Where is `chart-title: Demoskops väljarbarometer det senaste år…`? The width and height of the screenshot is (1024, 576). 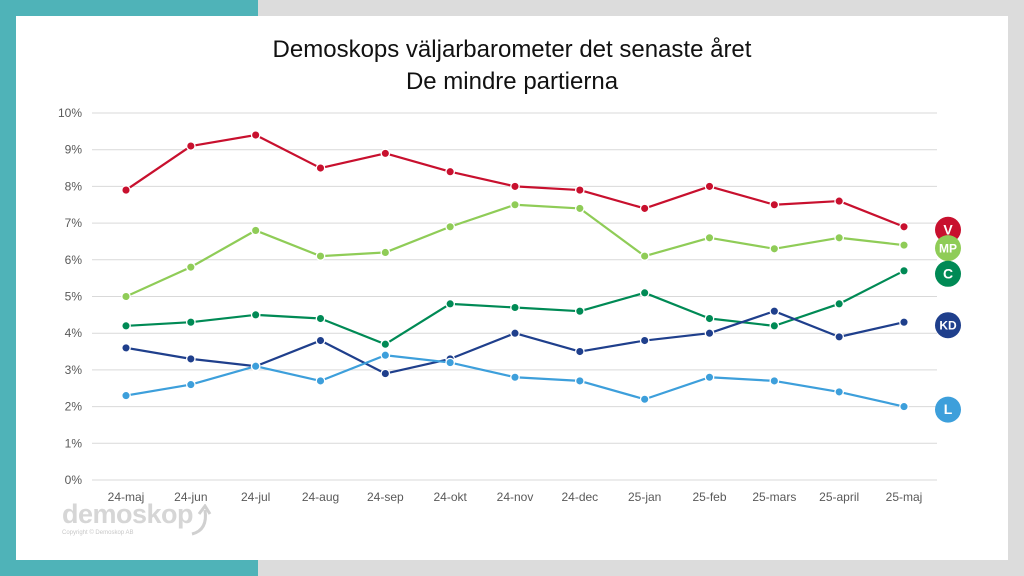
chart-title: Demoskops väljarbarometer det senaste år… is located at coordinates (512, 66).